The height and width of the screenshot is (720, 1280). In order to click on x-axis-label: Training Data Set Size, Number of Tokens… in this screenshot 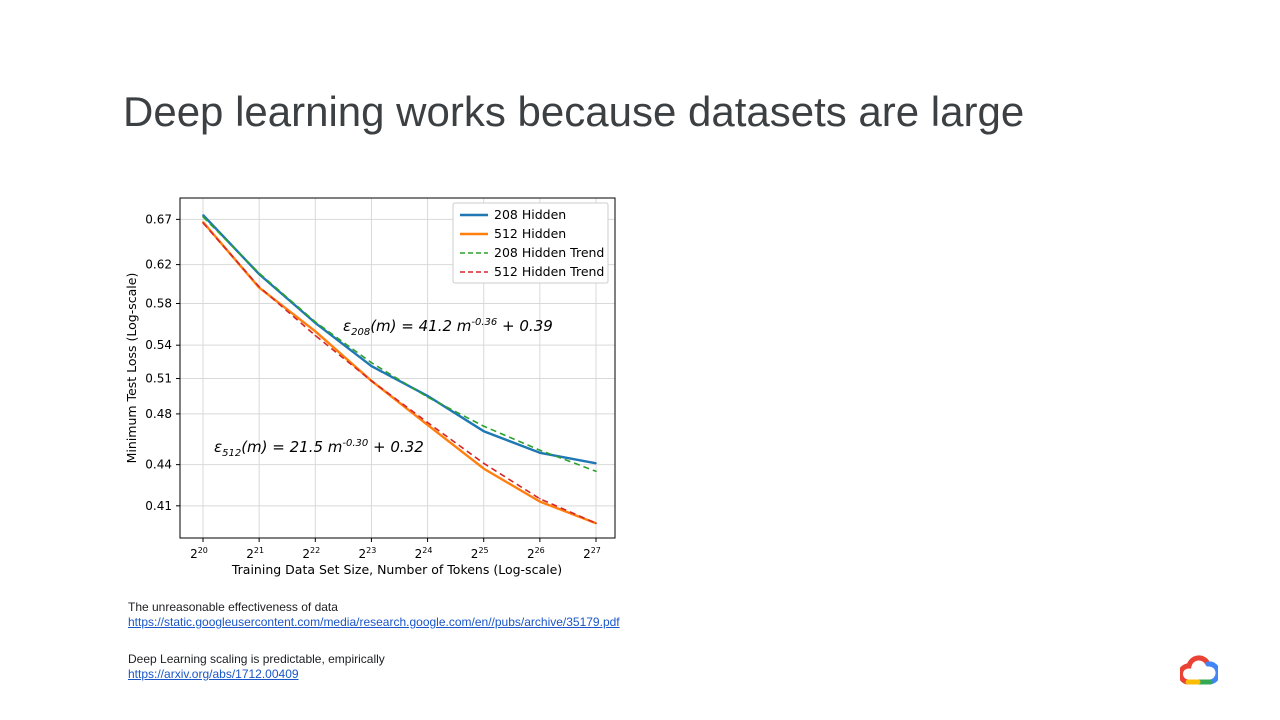, I will do `click(396, 569)`.